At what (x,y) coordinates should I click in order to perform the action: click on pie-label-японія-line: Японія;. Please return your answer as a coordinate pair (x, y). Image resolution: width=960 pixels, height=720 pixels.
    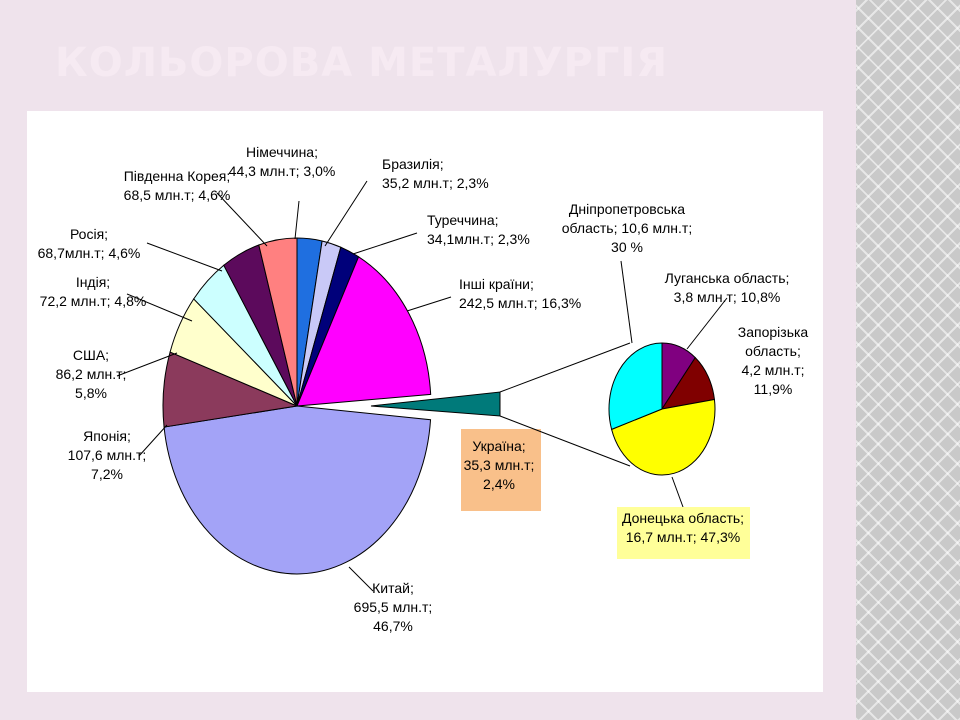
    Looking at the image, I should click on (107, 436).